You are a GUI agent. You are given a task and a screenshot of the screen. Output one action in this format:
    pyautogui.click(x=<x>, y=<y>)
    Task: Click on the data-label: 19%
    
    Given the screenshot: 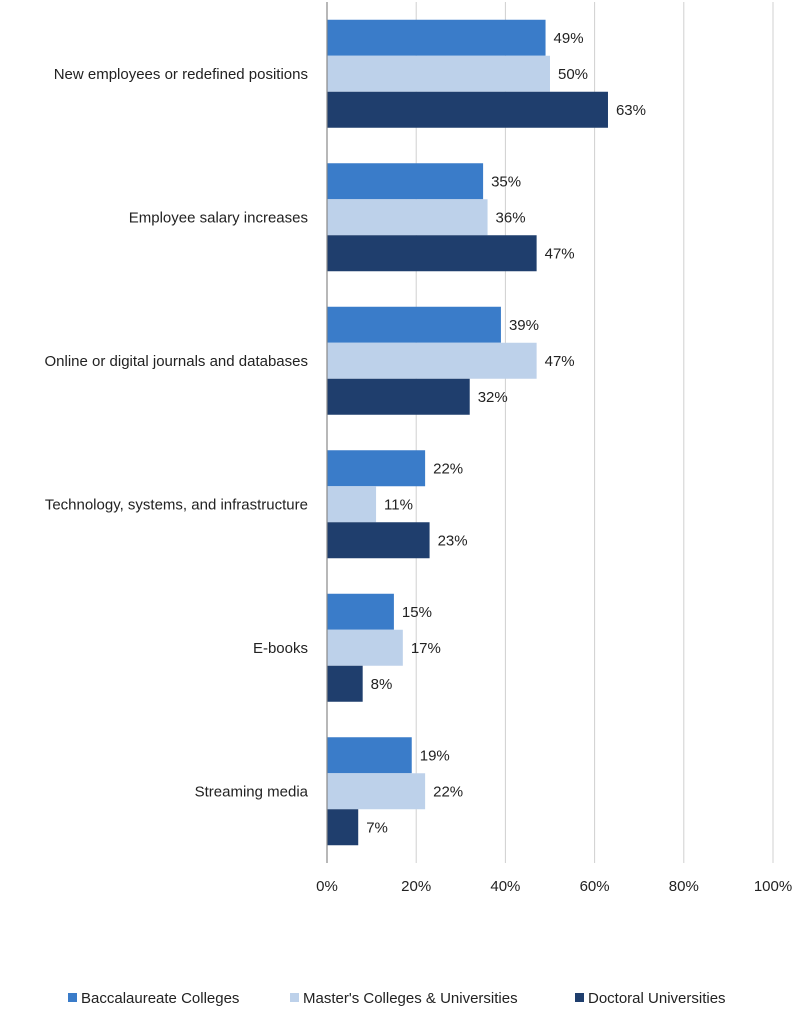 What is the action you would take?
    pyautogui.click(x=435, y=755)
    